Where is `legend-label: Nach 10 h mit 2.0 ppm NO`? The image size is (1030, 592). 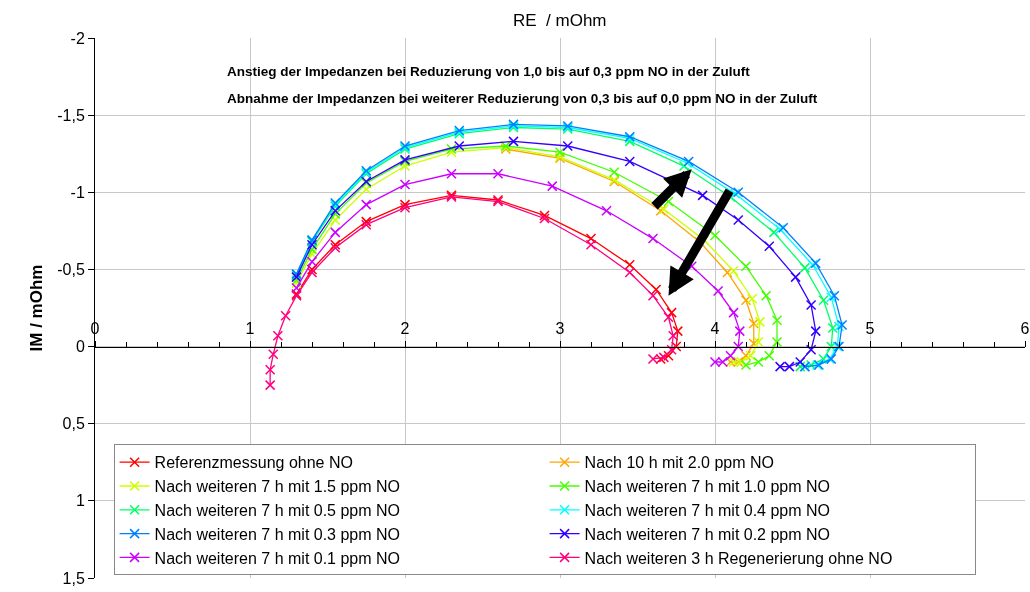 legend-label: Nach 10 h mit 2.0 ppm NO is located at coordinates (679, 463).